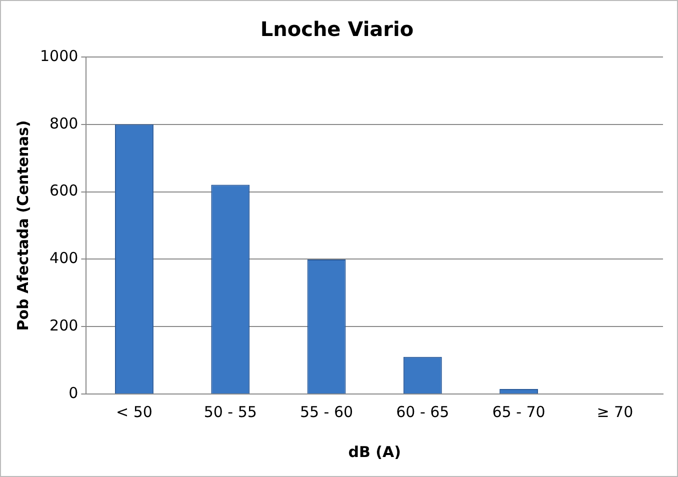 This screenshot has width=678, height=477. What do you see at coordinates (73, 393) in the screenshot?
I see `y-tick-label: 0` at bounding box center [73, 393].